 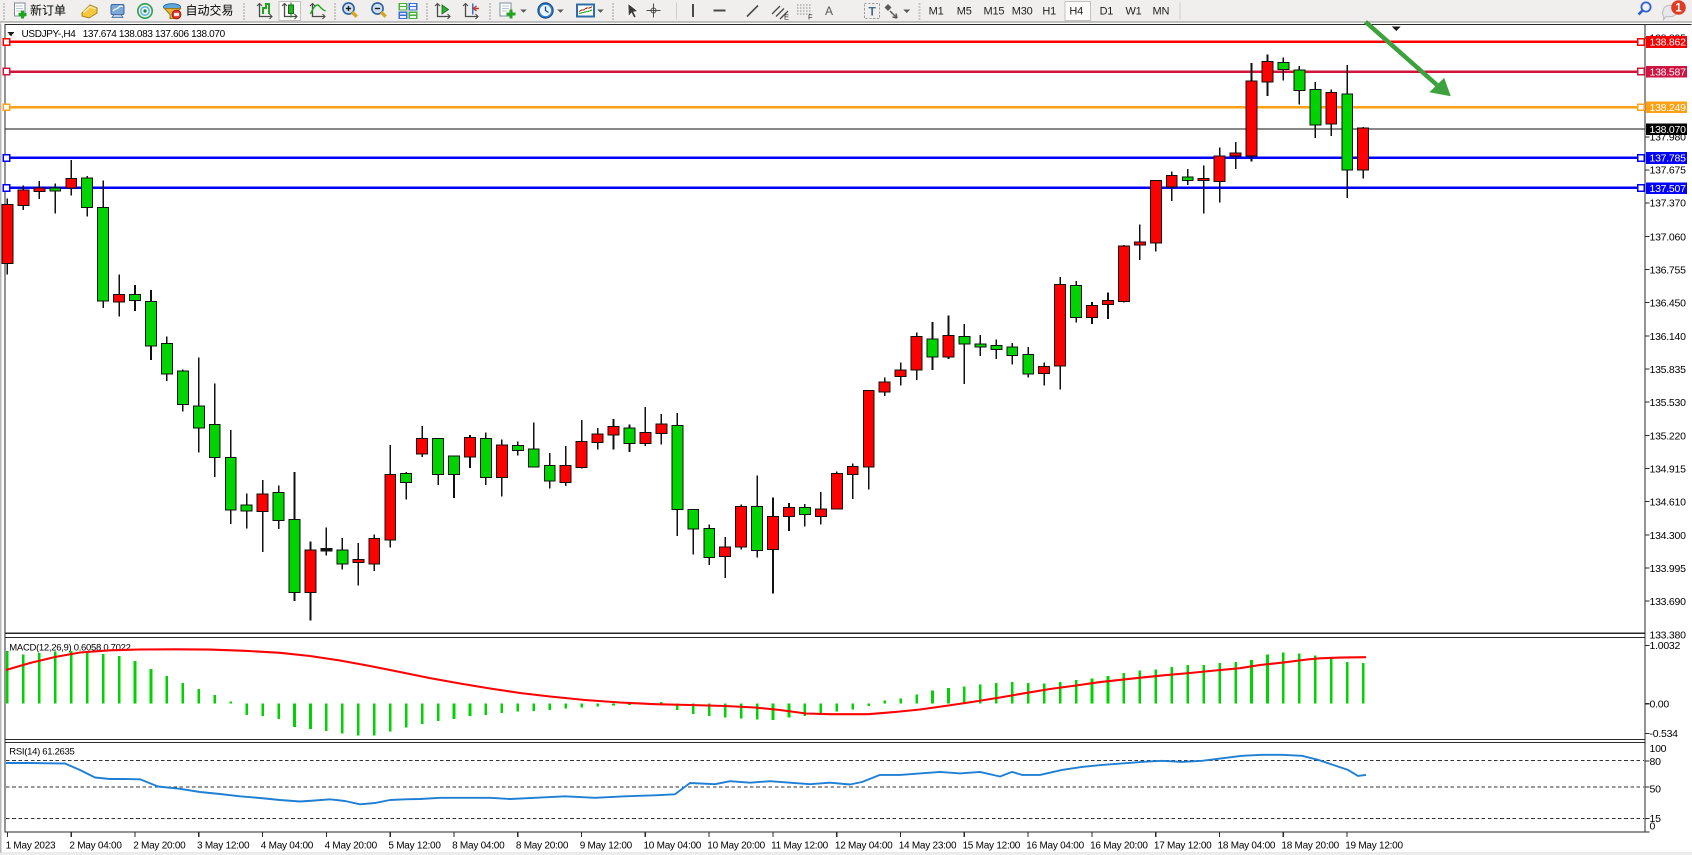 I want to click on svg-text: 134.915, so click(x=1668, y=469).